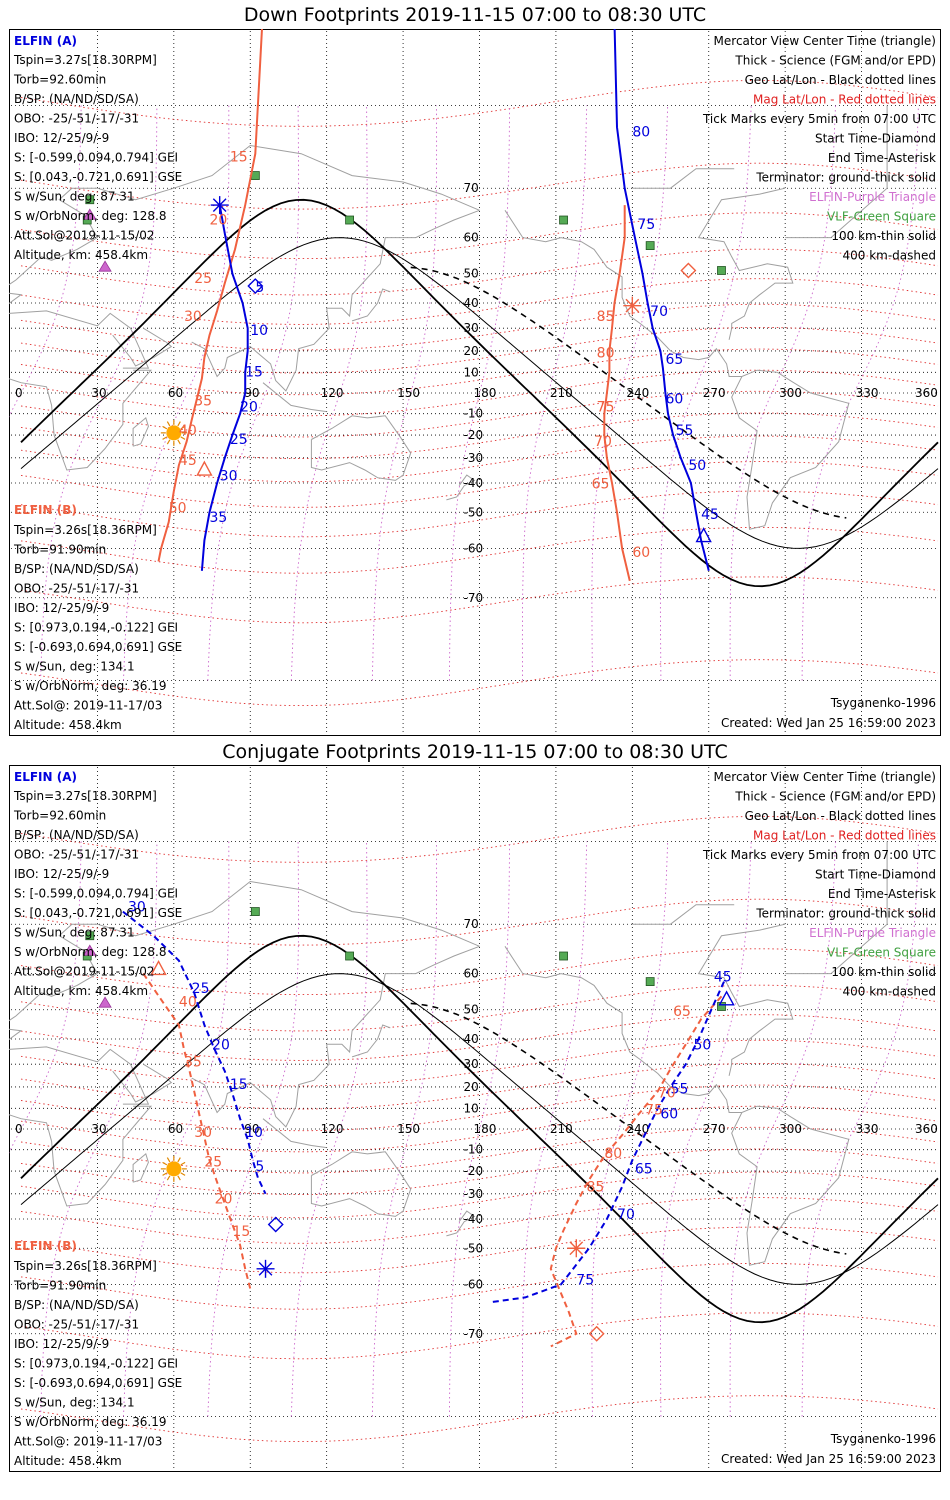 The height and width of the screenshot is (1500, 950). I want to click on elfin-a-tick-label: 55, so click(685, 431).